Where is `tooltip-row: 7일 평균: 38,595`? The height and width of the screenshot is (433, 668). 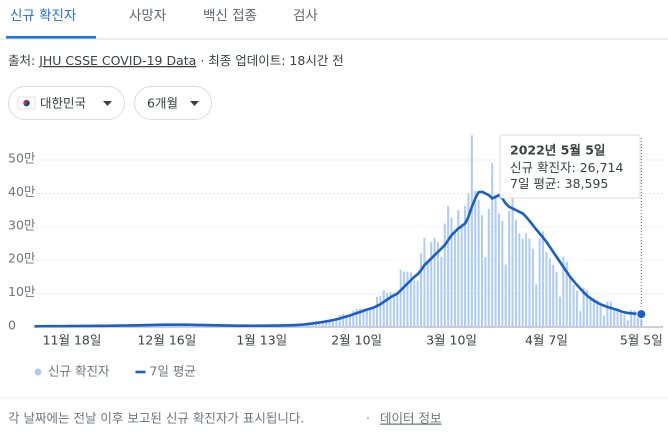 tooltip-row: 7일 평균: 38,595 is located at coordinates (559, 183).